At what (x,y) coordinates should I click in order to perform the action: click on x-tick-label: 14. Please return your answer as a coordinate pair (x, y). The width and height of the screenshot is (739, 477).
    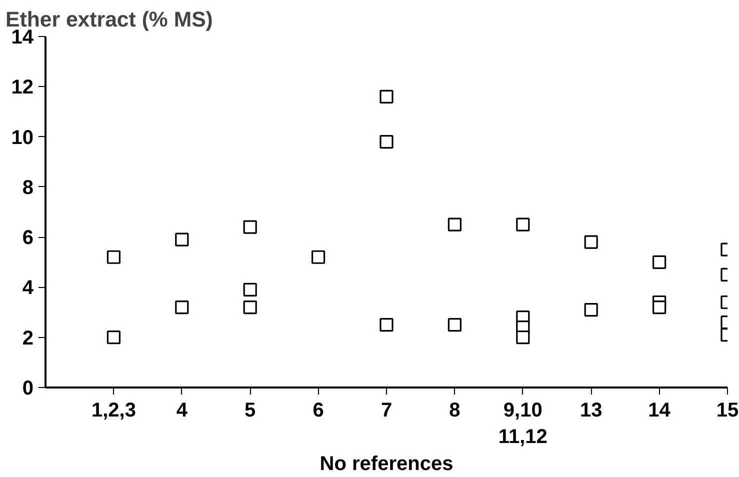
    Looking at the image, I should click on (660, 411).